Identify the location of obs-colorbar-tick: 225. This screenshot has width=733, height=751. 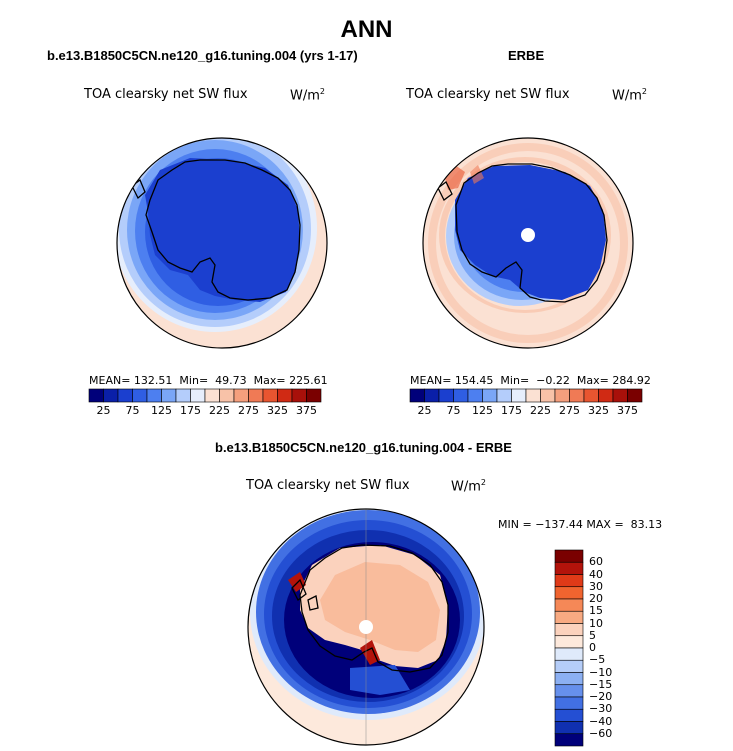
(540, 410).